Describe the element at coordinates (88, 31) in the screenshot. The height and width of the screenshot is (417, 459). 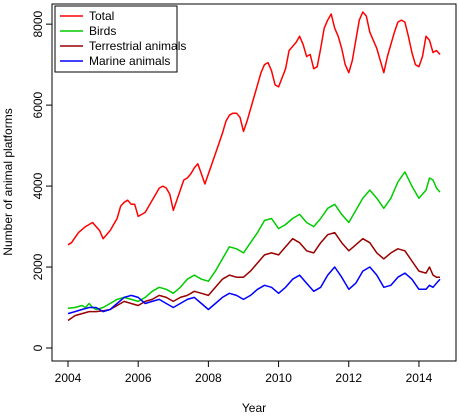
I see `legend-entry-birds: Birds` at that location.